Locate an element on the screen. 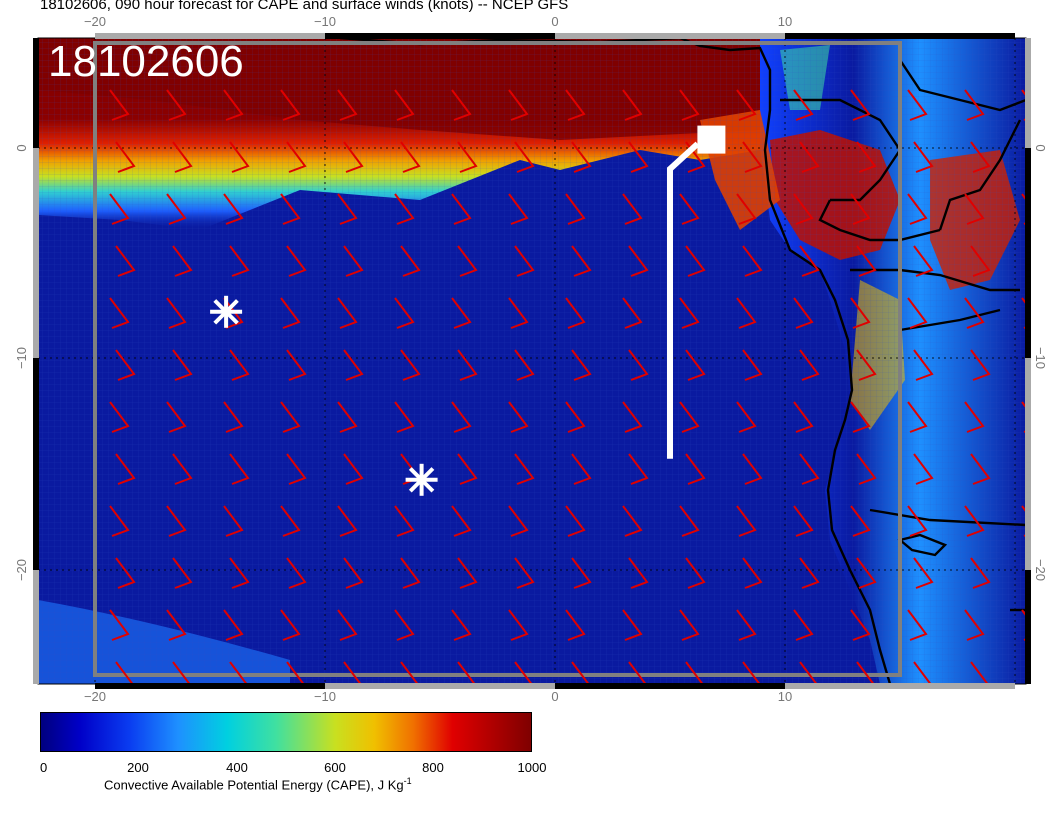 This screenshot has height=816, width=1056. lon-label-bottom-4: 10 is located at coordinates (785, 696).